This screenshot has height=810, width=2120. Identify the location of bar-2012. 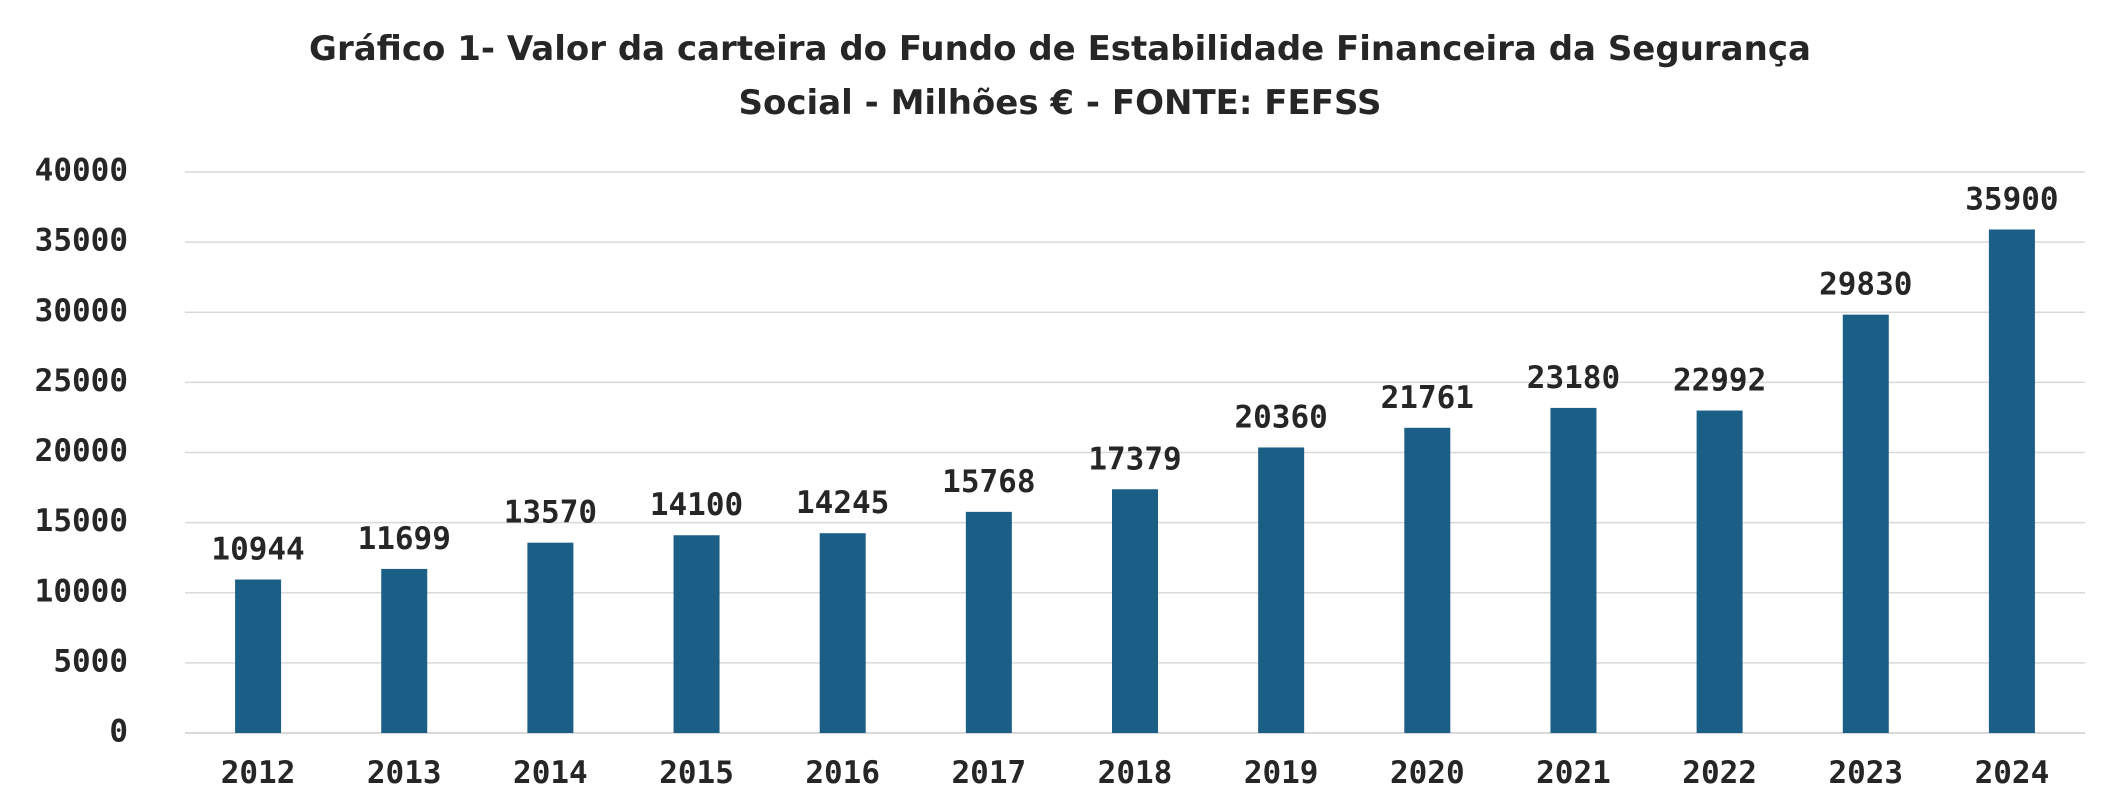
(258, 656).